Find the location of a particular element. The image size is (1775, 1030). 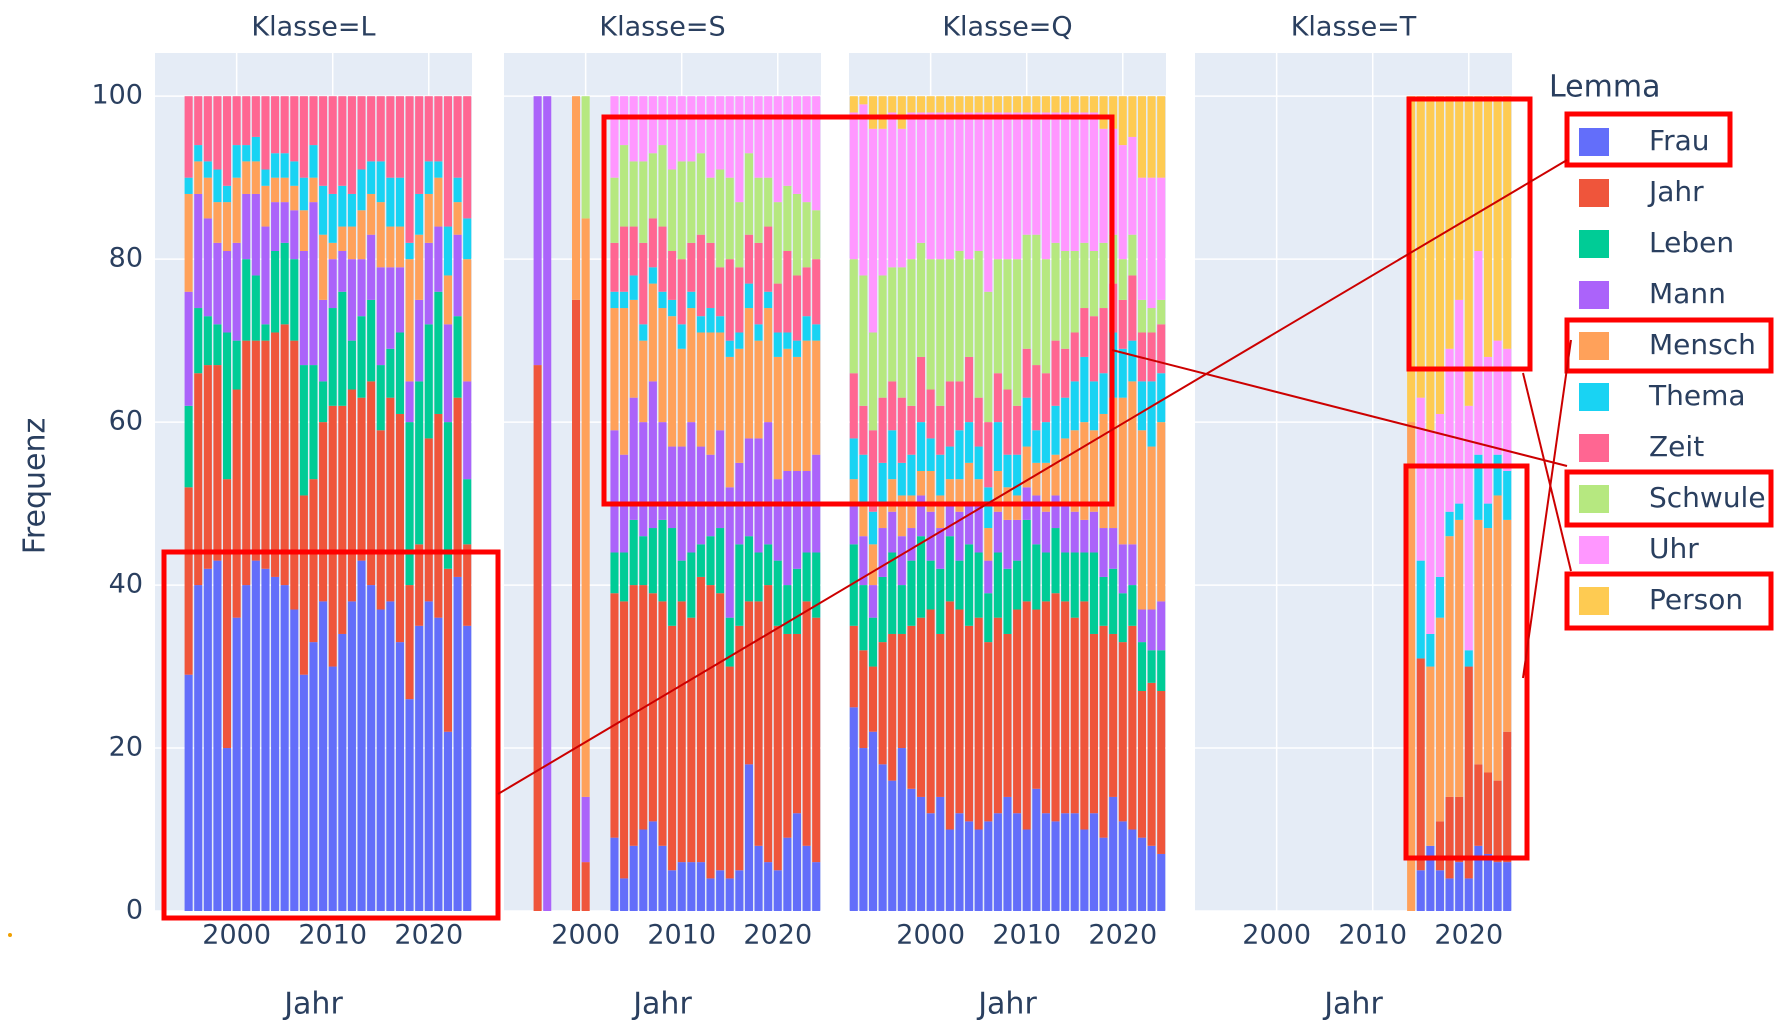

x-tick-label: 2020 is located at coordinates (777, 935).